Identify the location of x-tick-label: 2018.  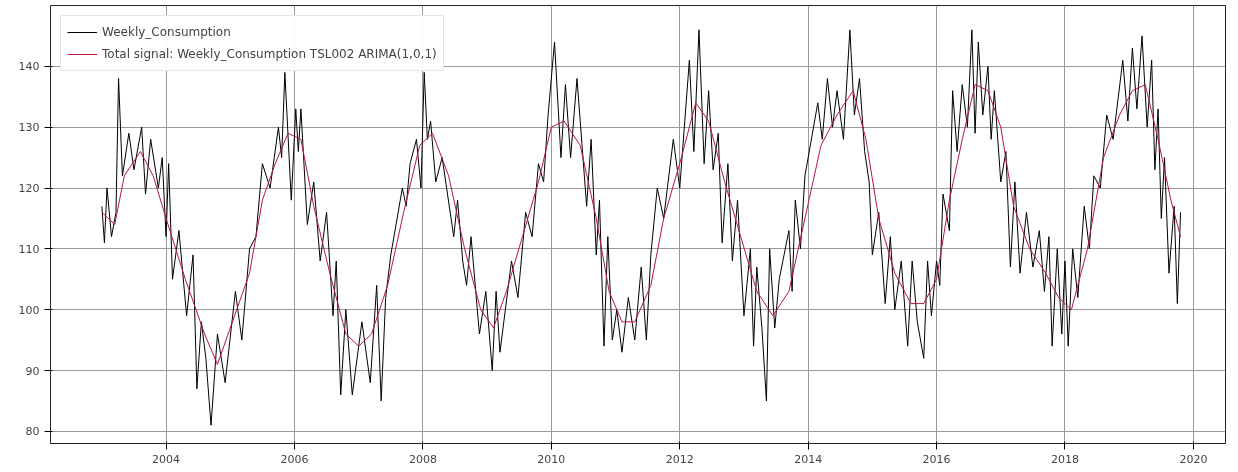
(1064, 459).